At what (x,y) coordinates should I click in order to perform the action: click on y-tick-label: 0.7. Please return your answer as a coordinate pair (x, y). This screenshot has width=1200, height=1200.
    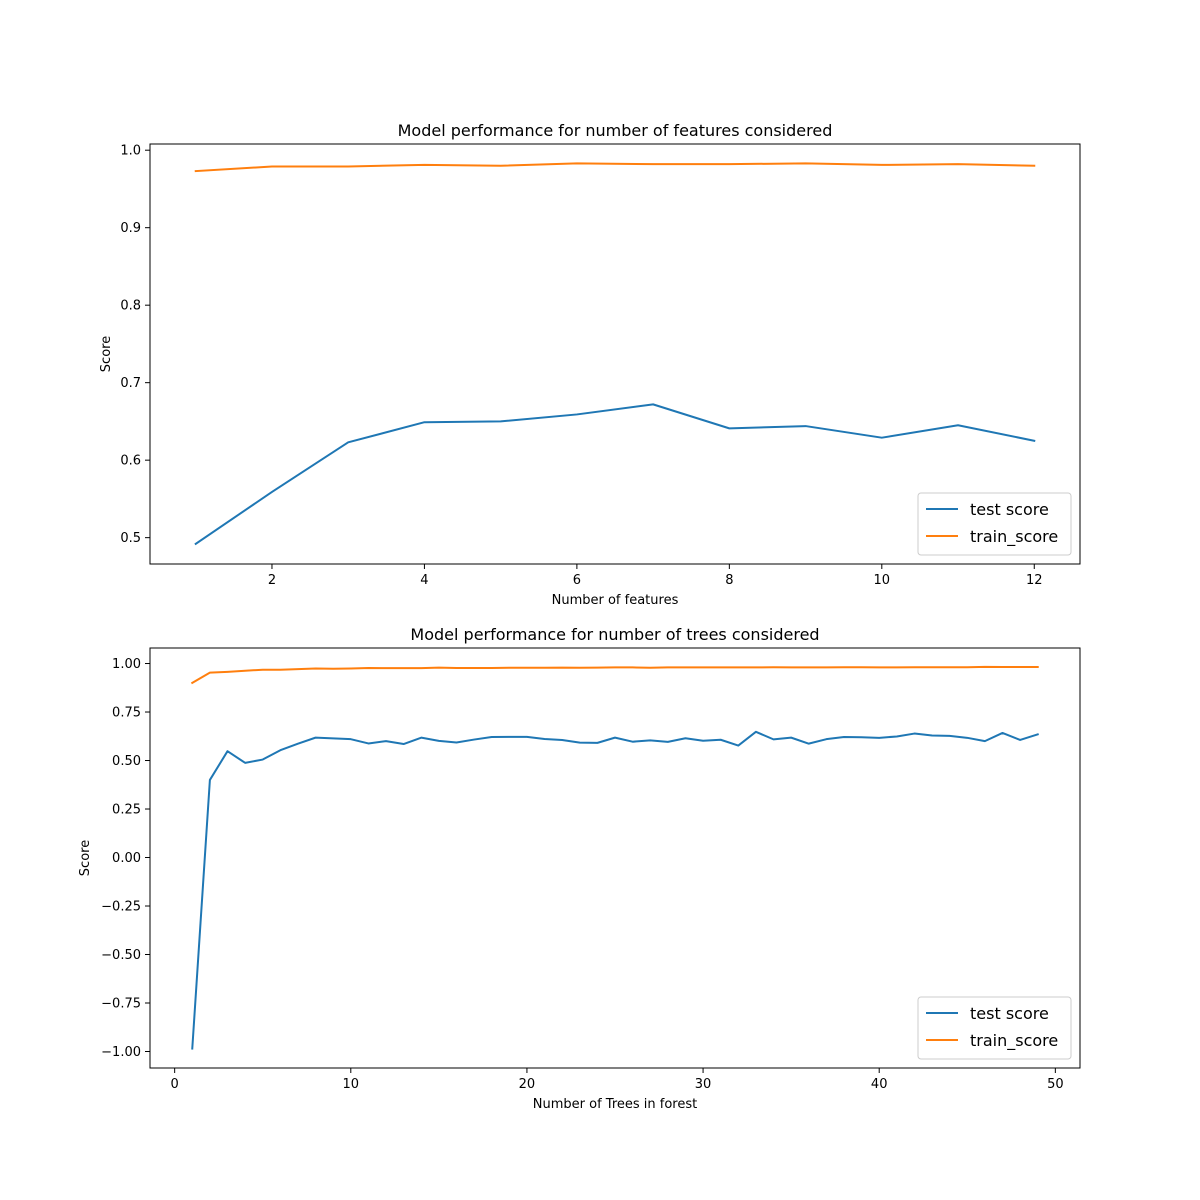
    Looking at the image, I should click on (130, 383).